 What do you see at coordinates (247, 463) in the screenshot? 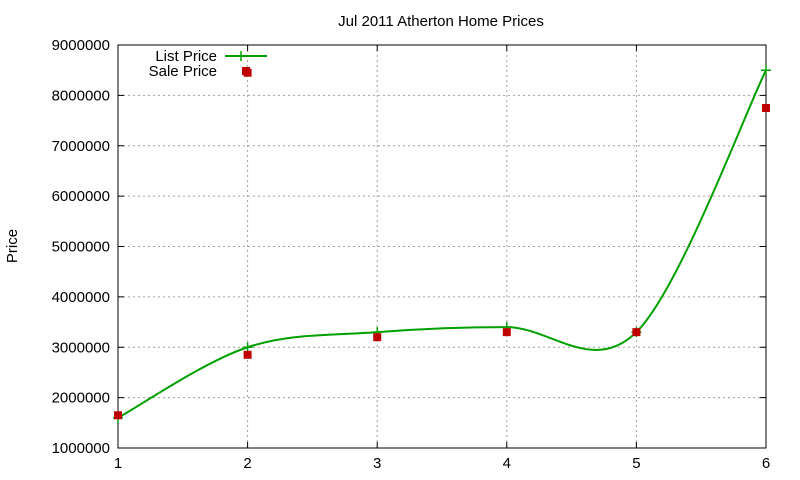
I see `x-tick-label: 2` at bounding box center [247, 463].